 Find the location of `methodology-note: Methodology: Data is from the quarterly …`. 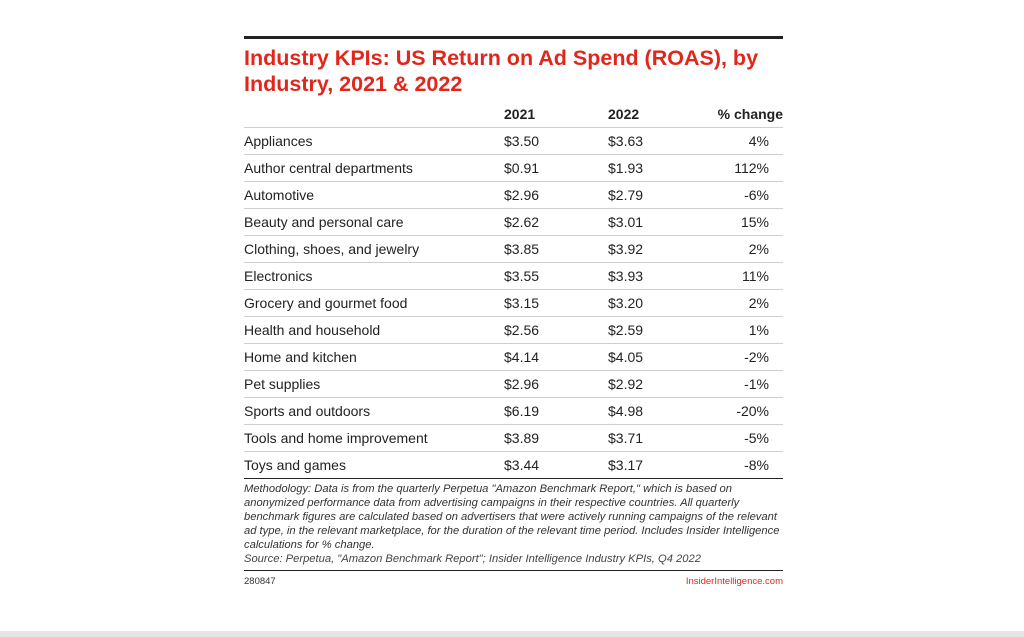

methodology-note: Methodology: Data is from the quarterly … is located at coordinates (512, 517).